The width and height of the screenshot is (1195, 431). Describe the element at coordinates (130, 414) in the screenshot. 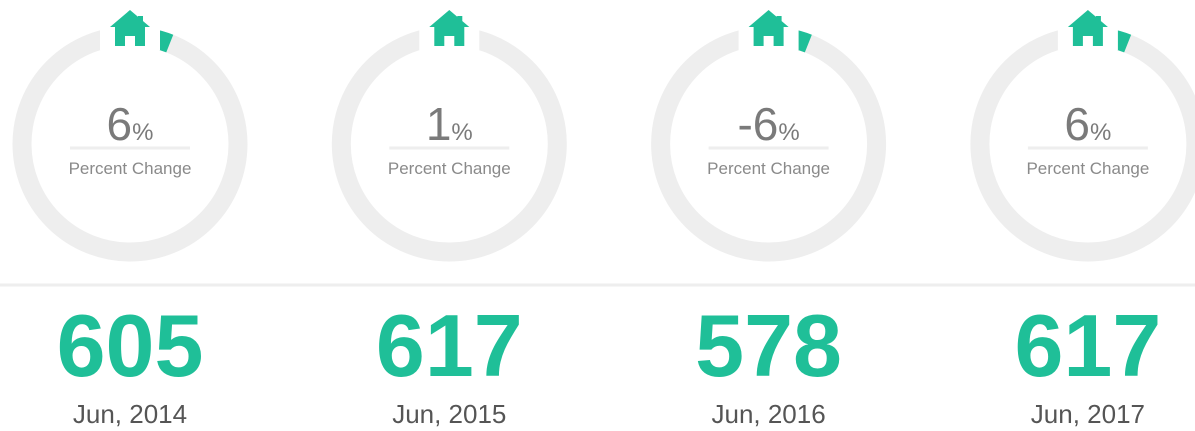

I see `date: Jun, 2014` at that location.